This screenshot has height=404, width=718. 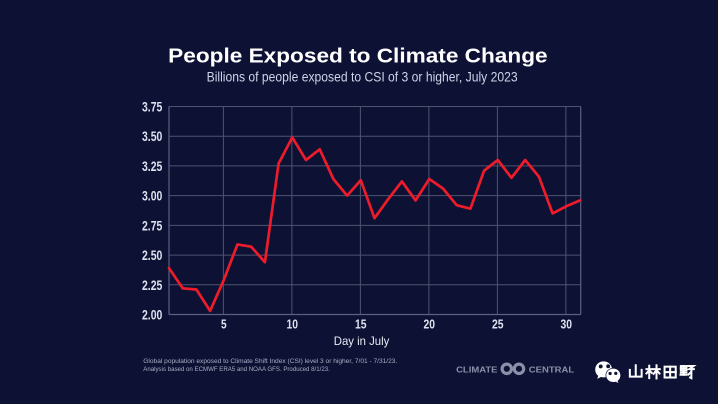 I want to click on svg-text: 10, so click(x=293, y=323).